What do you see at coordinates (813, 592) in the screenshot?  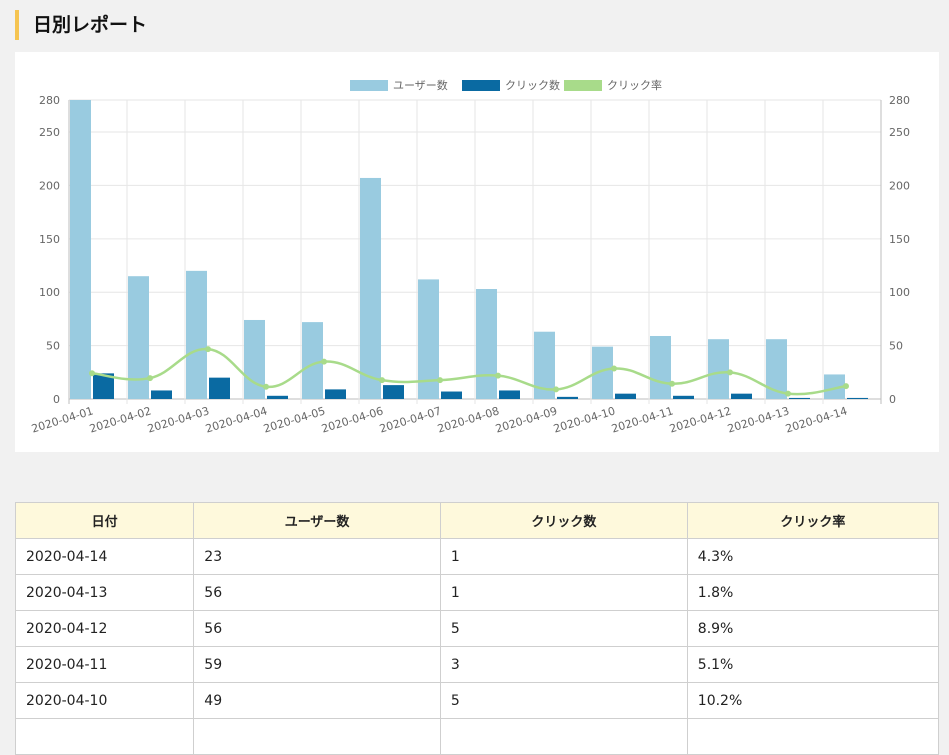 I see `table-cell: 1.8%` at bounding box center [813, 592].